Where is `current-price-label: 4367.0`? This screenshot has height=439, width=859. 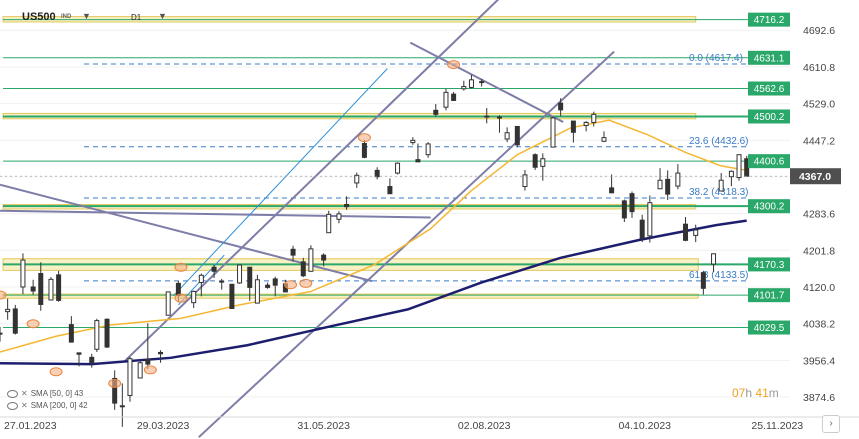 current-price-label: 4367.0 is located at coordinates (815, 177).